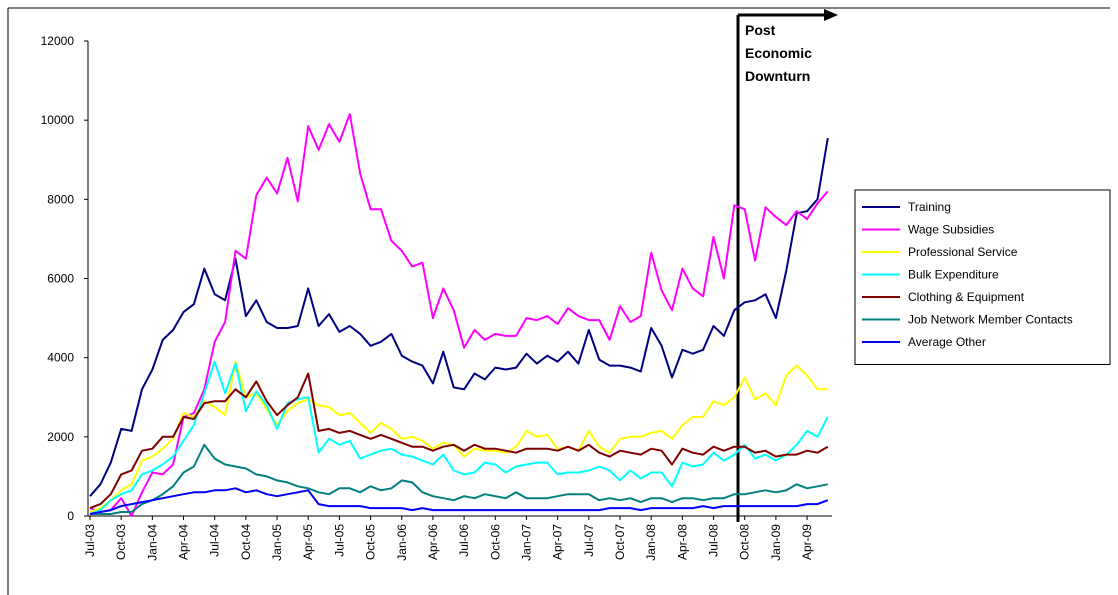  What do you see at coordinates (184, 542) in the screenshot?
I see `x-tick-label: Apr-04` at bounding box center [184, 542].